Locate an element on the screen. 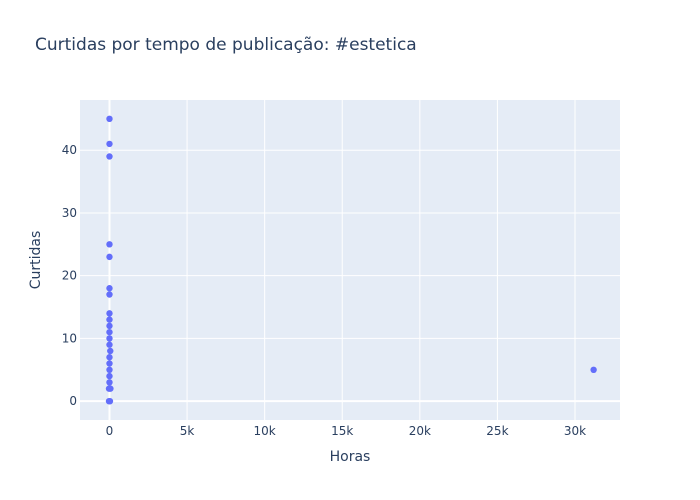 Image resolution: width=700 pixels, height=500 pixels. y-axis-title: Curtidas is located at coordinates (36, 260).